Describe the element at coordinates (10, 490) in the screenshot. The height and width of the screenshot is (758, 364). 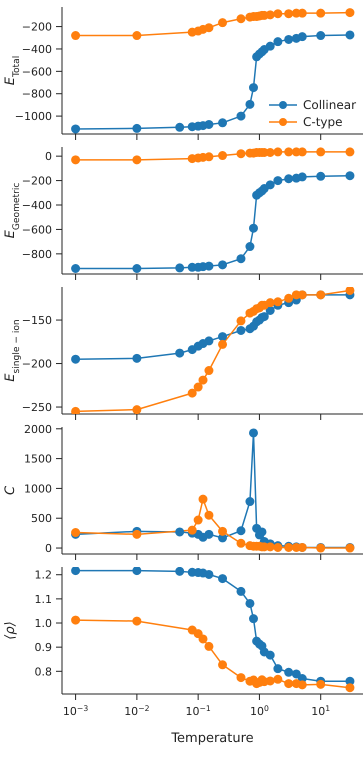
I see `y-axis-title: C` at that location.